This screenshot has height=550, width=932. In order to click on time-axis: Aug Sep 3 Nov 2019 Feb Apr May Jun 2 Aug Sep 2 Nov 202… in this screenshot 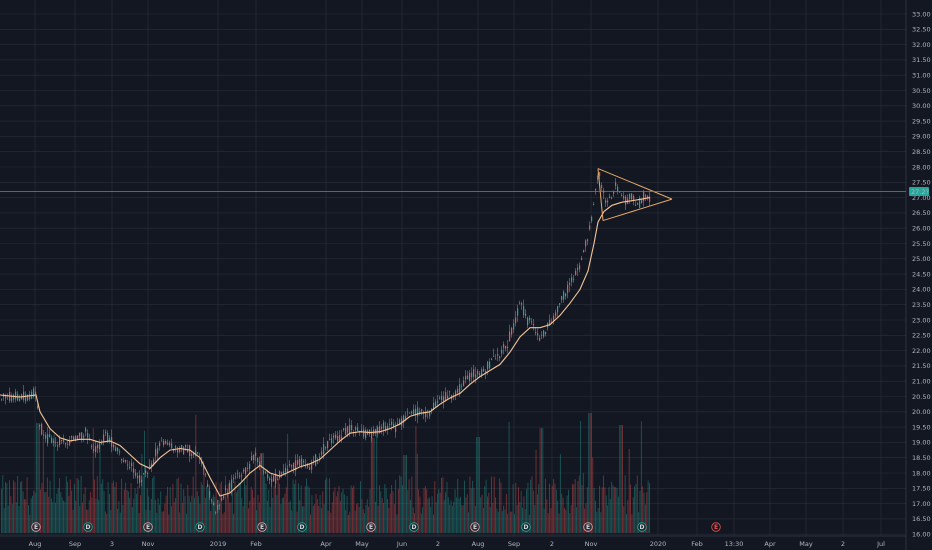, I will do `click(457, 544)`.